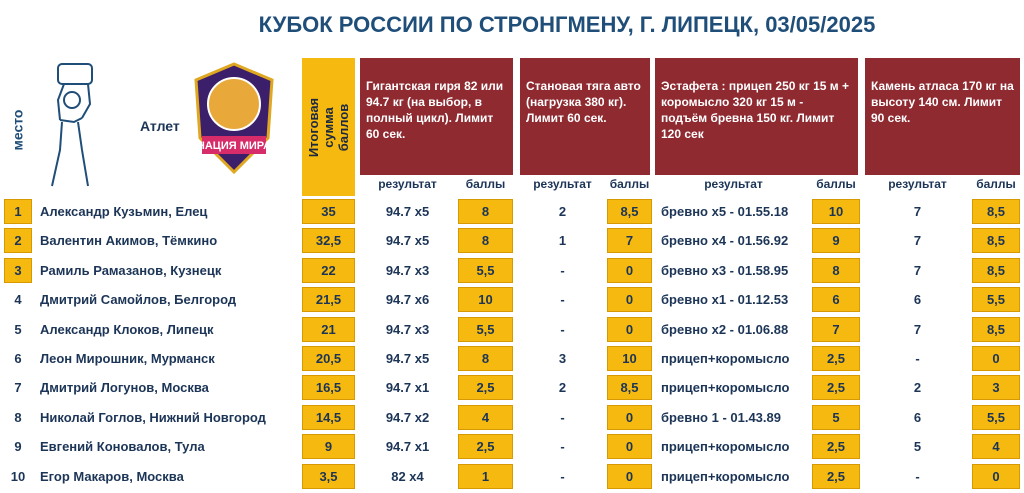  What do you see at coordinates (328, 270) in the screenshot?
I see `cell: 22` at bounding box center [328, 270].